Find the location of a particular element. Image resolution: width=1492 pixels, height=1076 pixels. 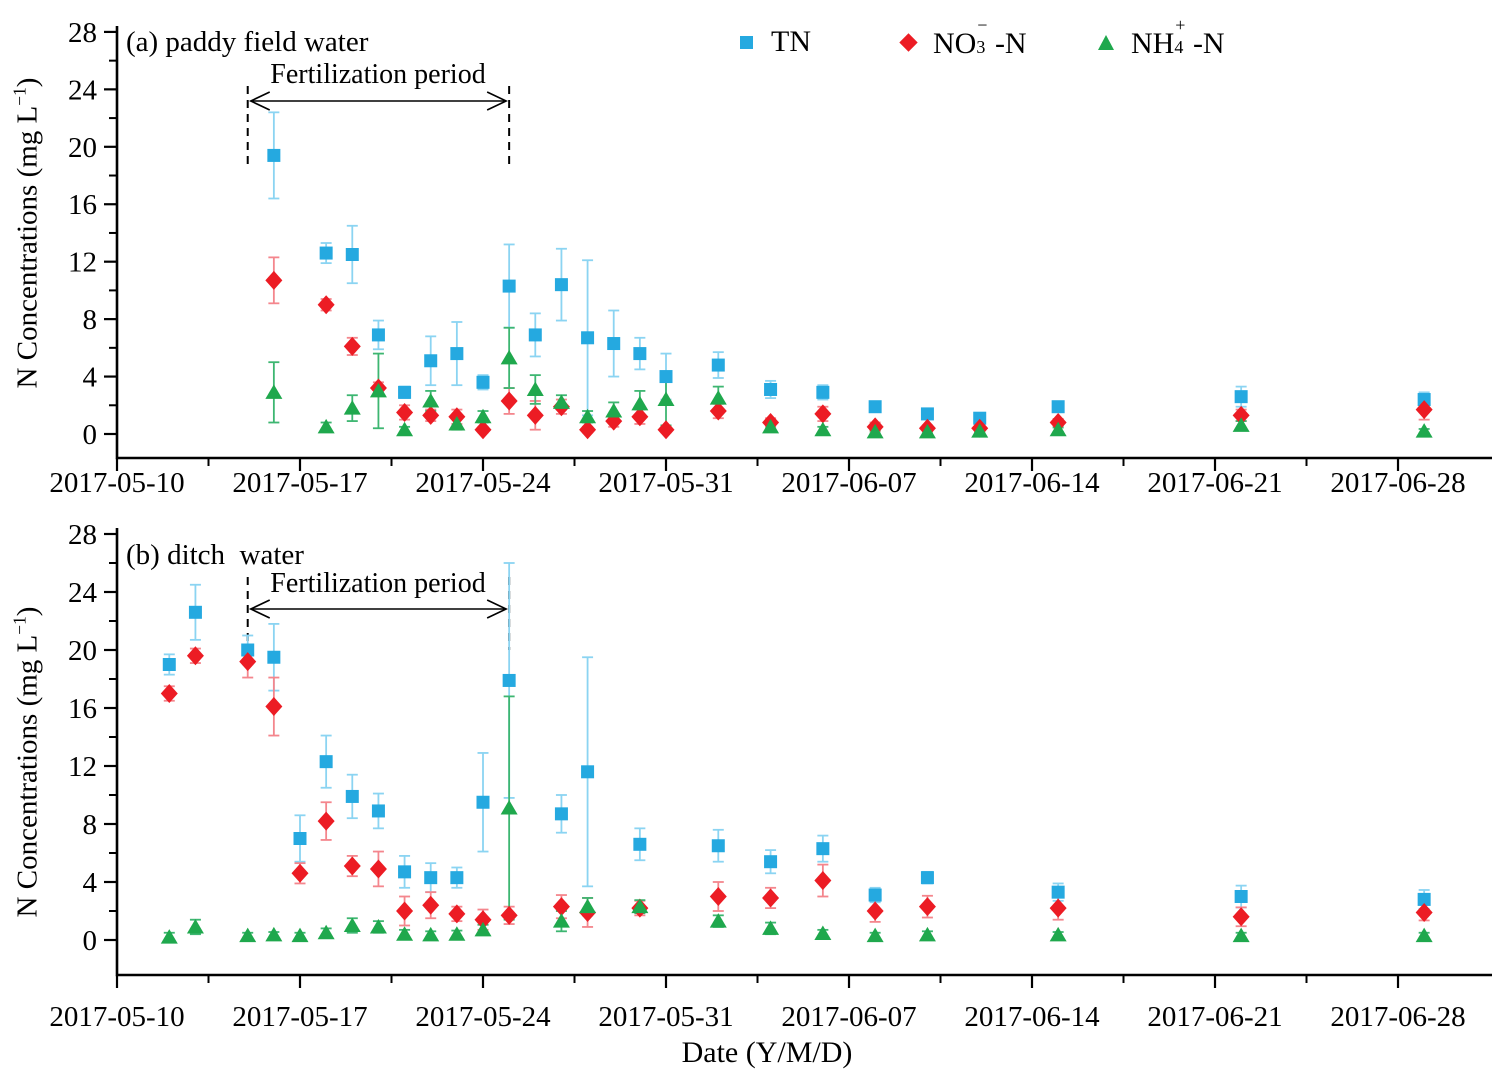

nh4-triangle-icon is located at coordinates (1106, 42).